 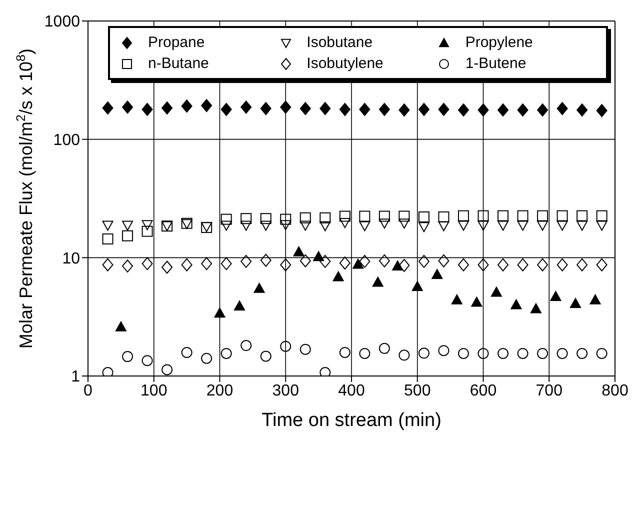 What do you see at coordinates (339, 42) in the screenshot?
I see `legend-label: Isobutane` at bounding box center [339, 42].